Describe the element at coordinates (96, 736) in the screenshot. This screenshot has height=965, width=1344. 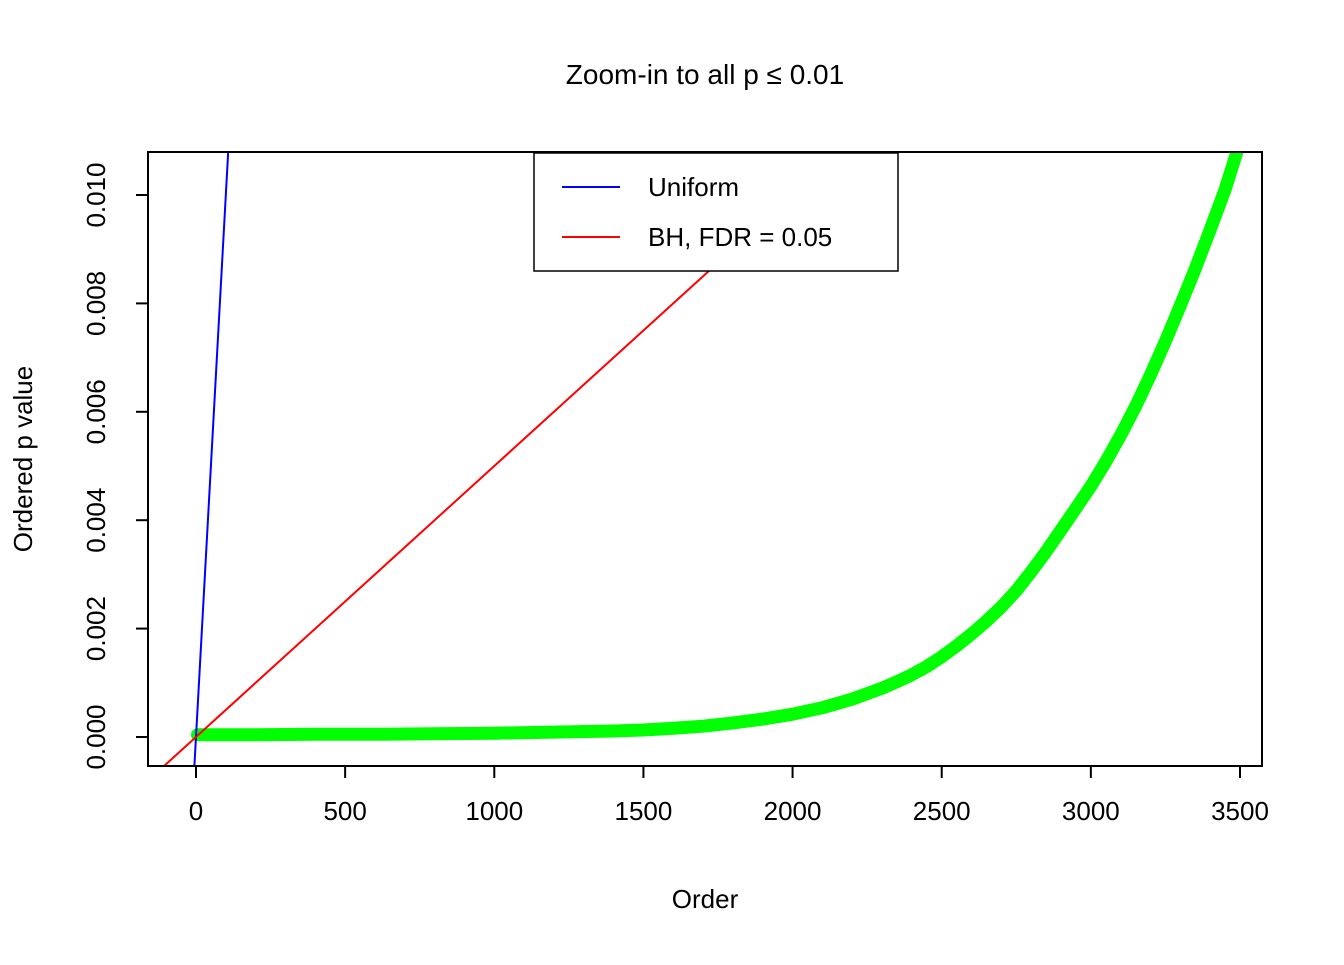
I see `y-tick-label: 0.000` at that location.